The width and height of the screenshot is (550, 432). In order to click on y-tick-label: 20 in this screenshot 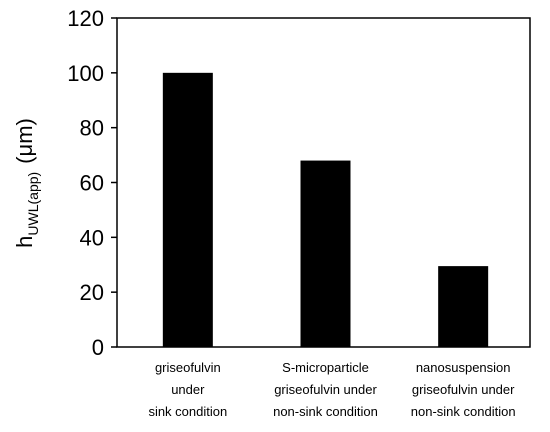, I will do `click(92, 292)`.